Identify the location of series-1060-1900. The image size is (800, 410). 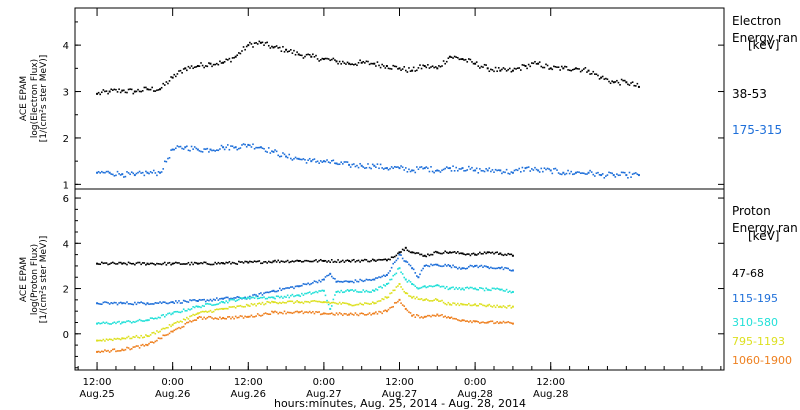
(305, 326).